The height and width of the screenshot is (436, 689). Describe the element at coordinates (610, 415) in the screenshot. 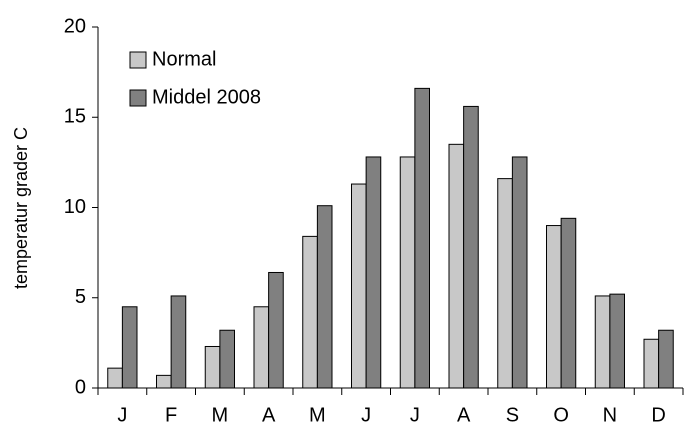

I see `x-tick-label: N` at that location.